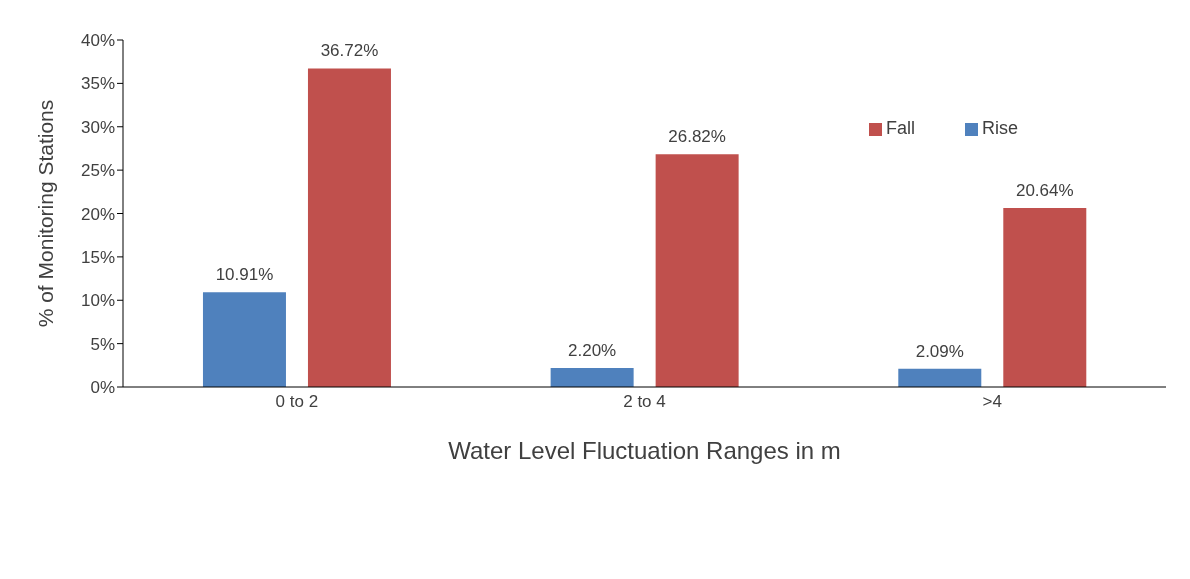 This screenshot has width=1190, height=579. Describe the element at coordinates (939, 351) in the screenshot. I see `data-label: 2.09%` at that location.